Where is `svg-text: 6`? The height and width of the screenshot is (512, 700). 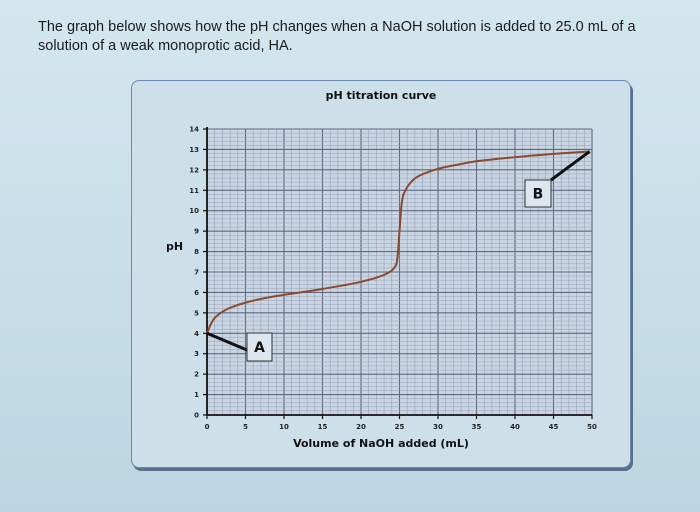
svg-text: 6 is located at coordinates (196, 293).